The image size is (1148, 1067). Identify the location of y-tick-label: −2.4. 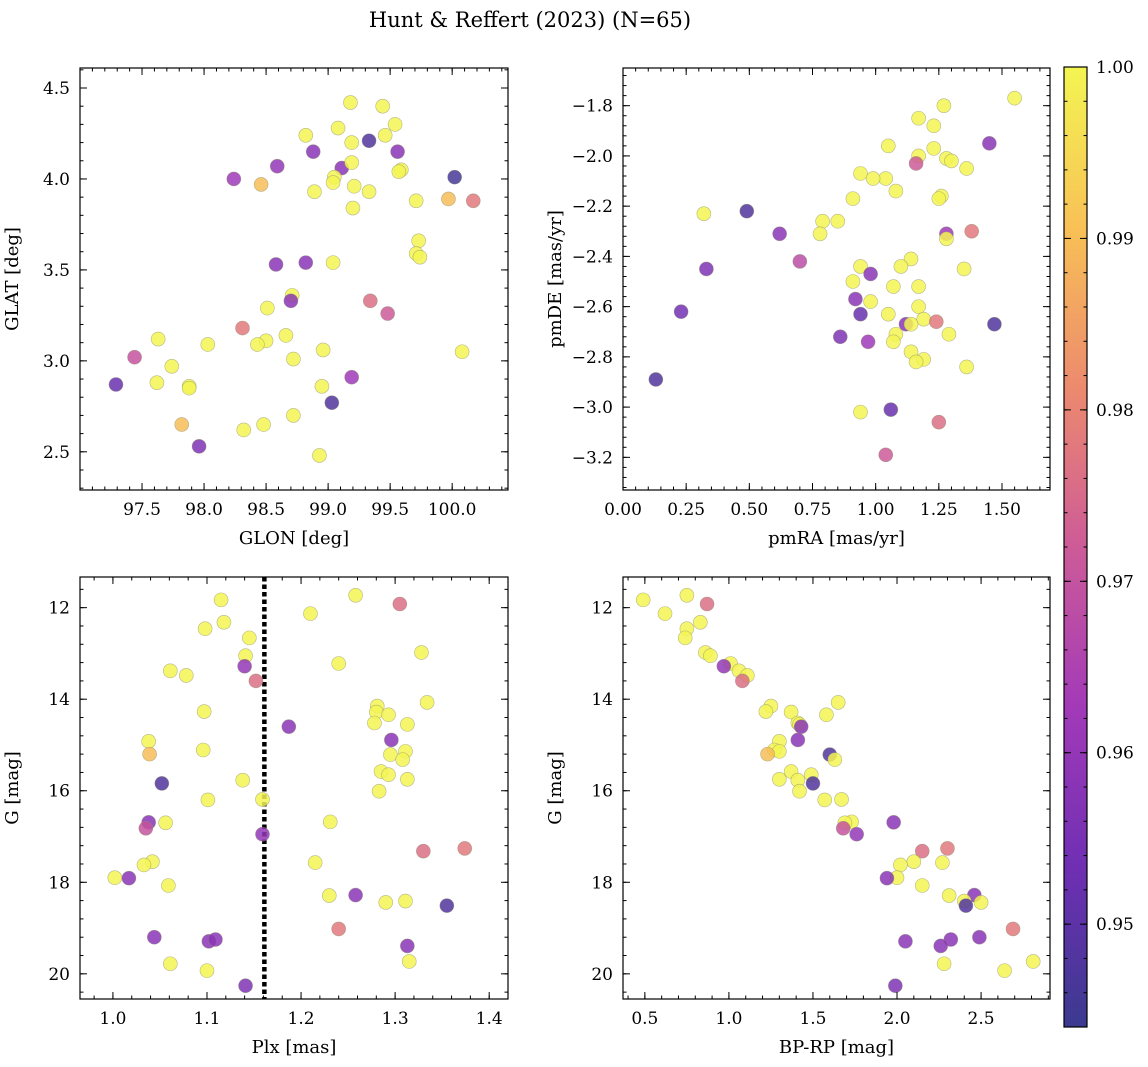
(592, 257).